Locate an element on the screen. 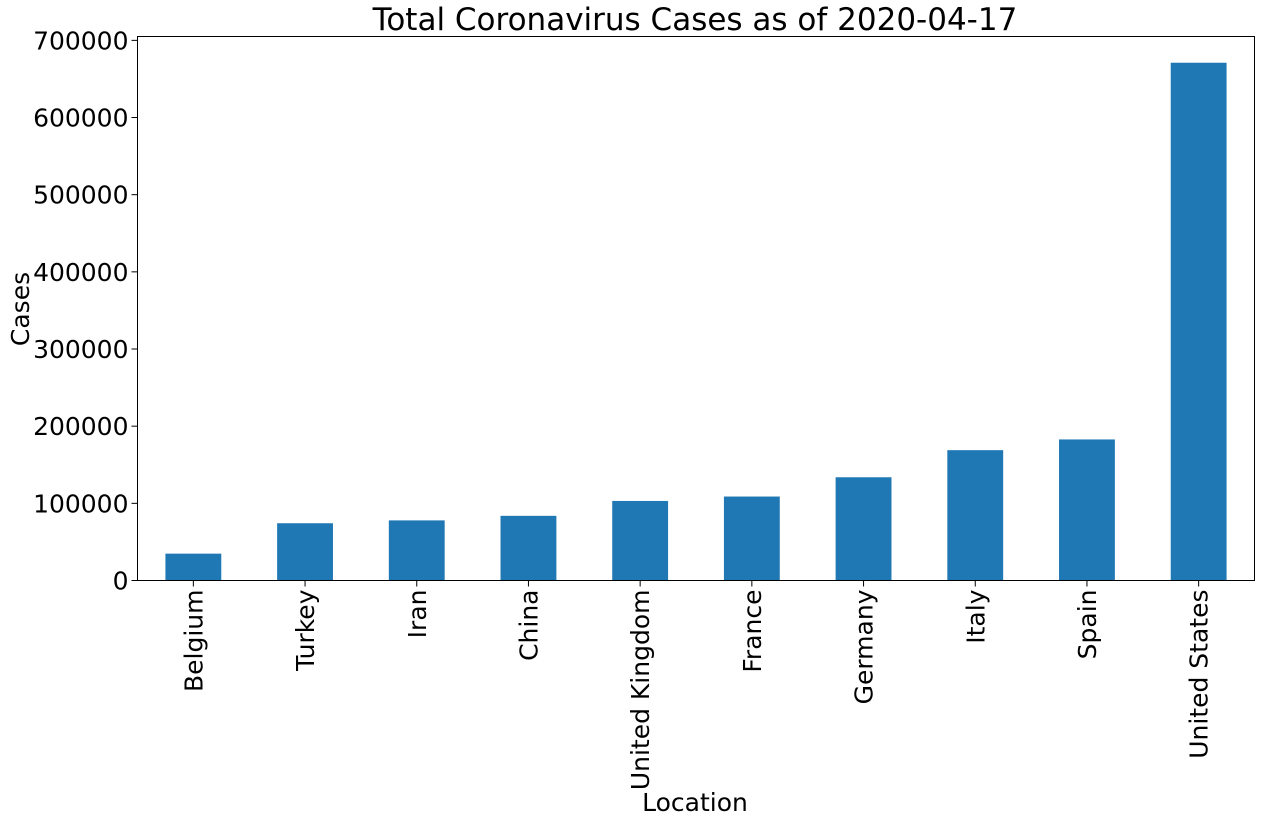  bar-china is located at coordinates (528, 548).